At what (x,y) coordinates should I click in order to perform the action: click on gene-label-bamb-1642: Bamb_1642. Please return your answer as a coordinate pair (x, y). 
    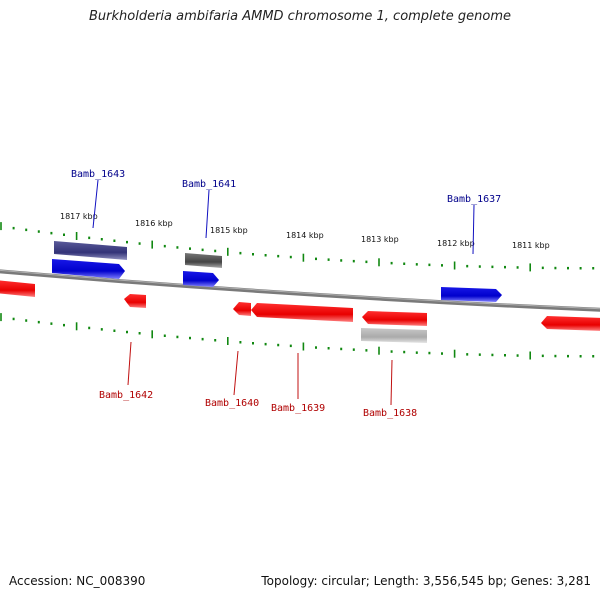
    Looking at the image, I should click on (126, 395).